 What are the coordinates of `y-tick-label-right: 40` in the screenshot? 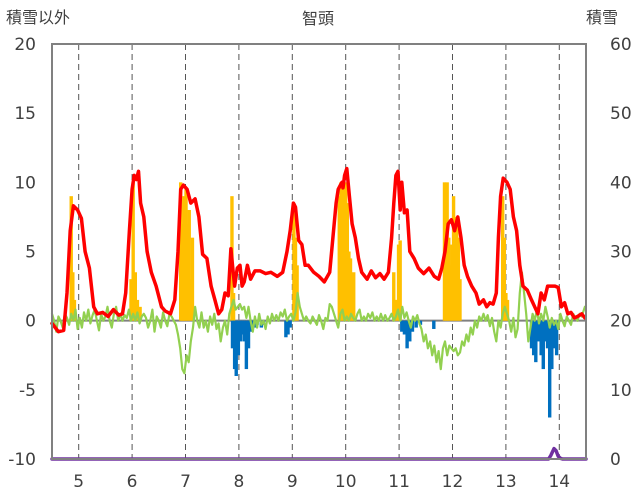 It's located at (621, 183).